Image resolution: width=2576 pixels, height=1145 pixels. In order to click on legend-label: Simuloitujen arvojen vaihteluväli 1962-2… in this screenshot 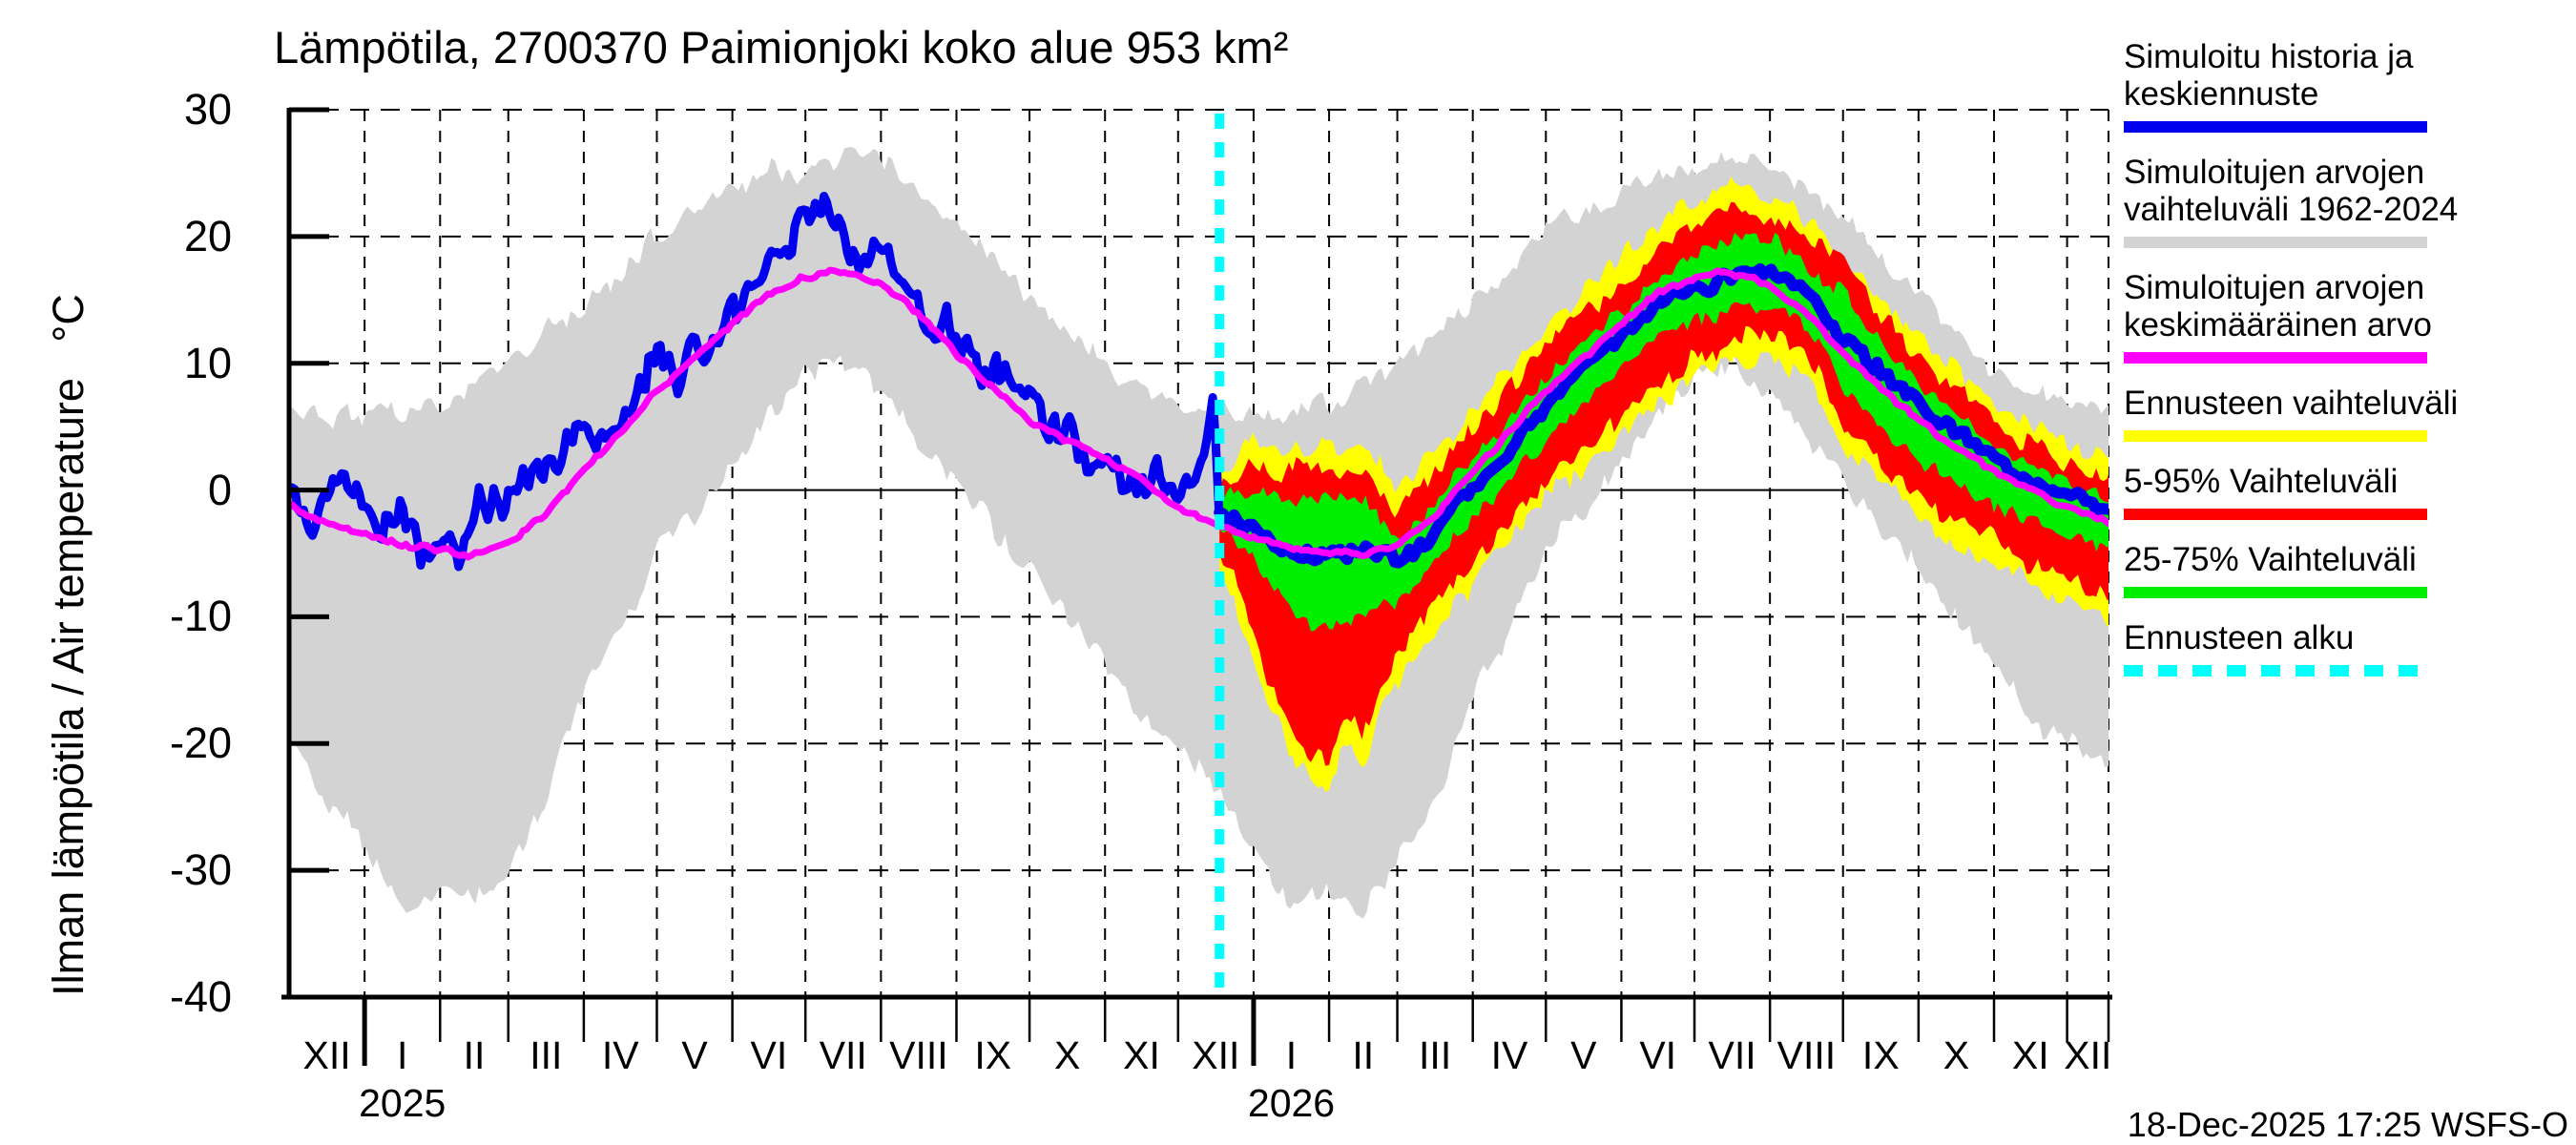, I will do `click(2291, 191)`.